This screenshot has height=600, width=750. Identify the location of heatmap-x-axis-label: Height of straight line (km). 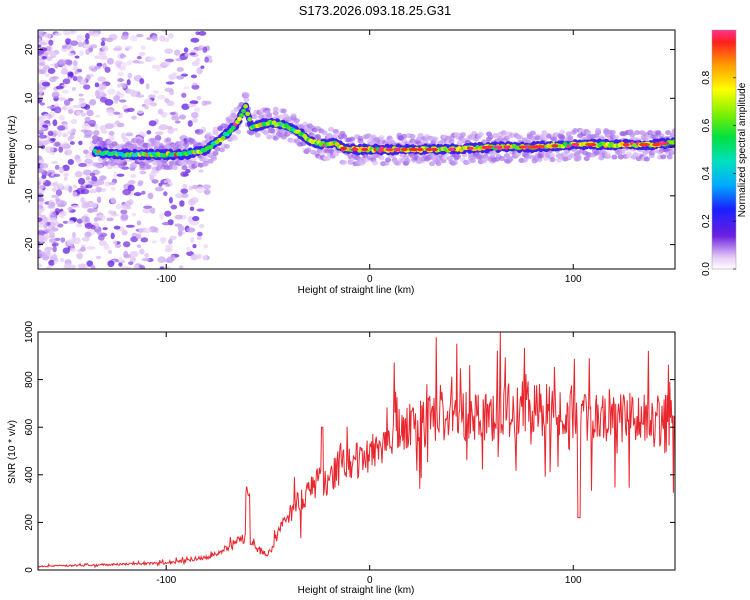
(356, 290).